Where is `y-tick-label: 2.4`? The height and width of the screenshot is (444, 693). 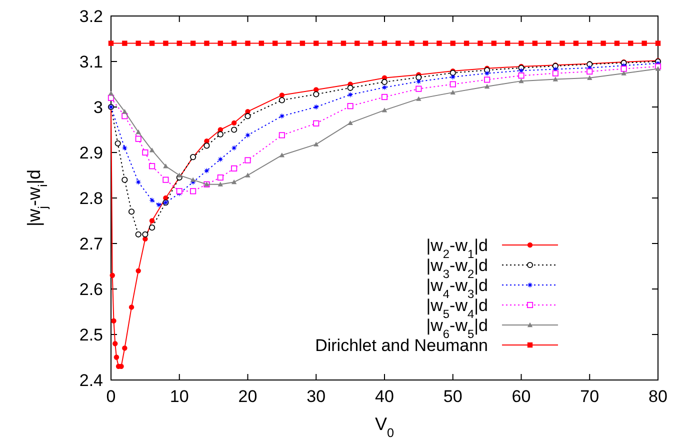 y-tick-label: 2.4 is located at coordinates (91, 380).